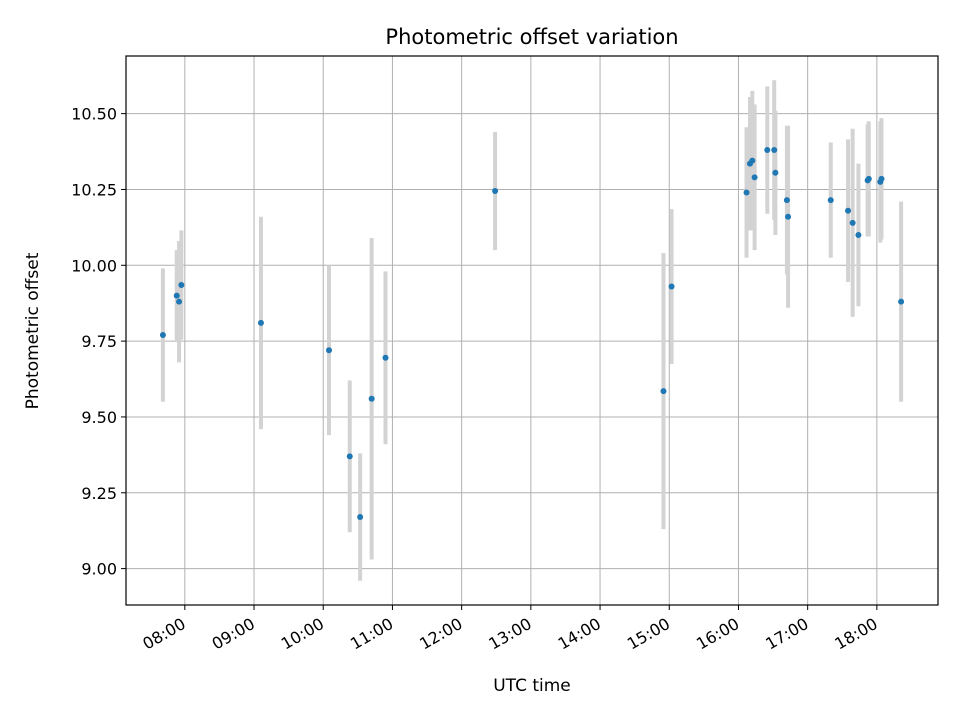 The image size is (960, 720). Describe the element at coordinates (532, 686) in the screenshot. I see `x-axis-label: UTC time` at that location.